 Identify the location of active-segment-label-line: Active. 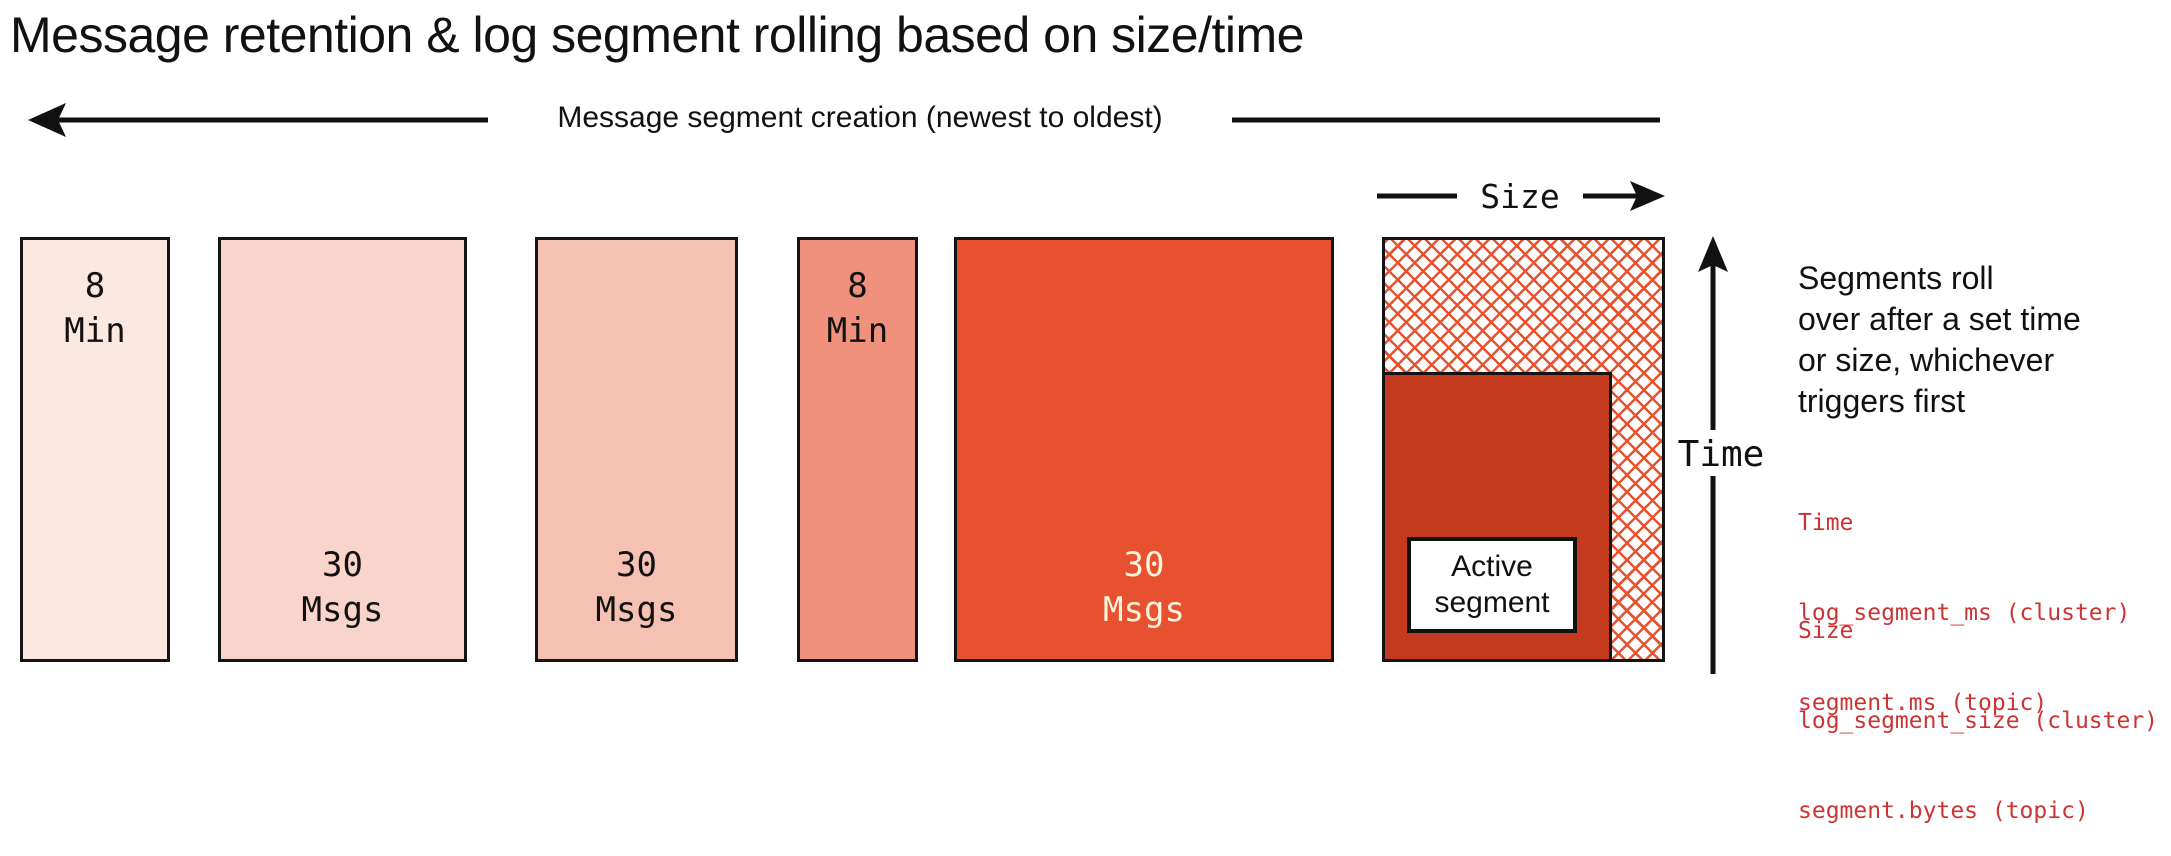
(1492, 566).